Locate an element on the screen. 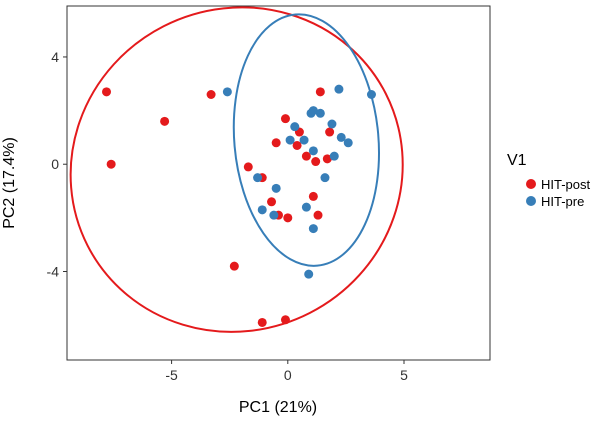  legend-label-hit-pre: HIT-pre is located at coordinates (562, 201).